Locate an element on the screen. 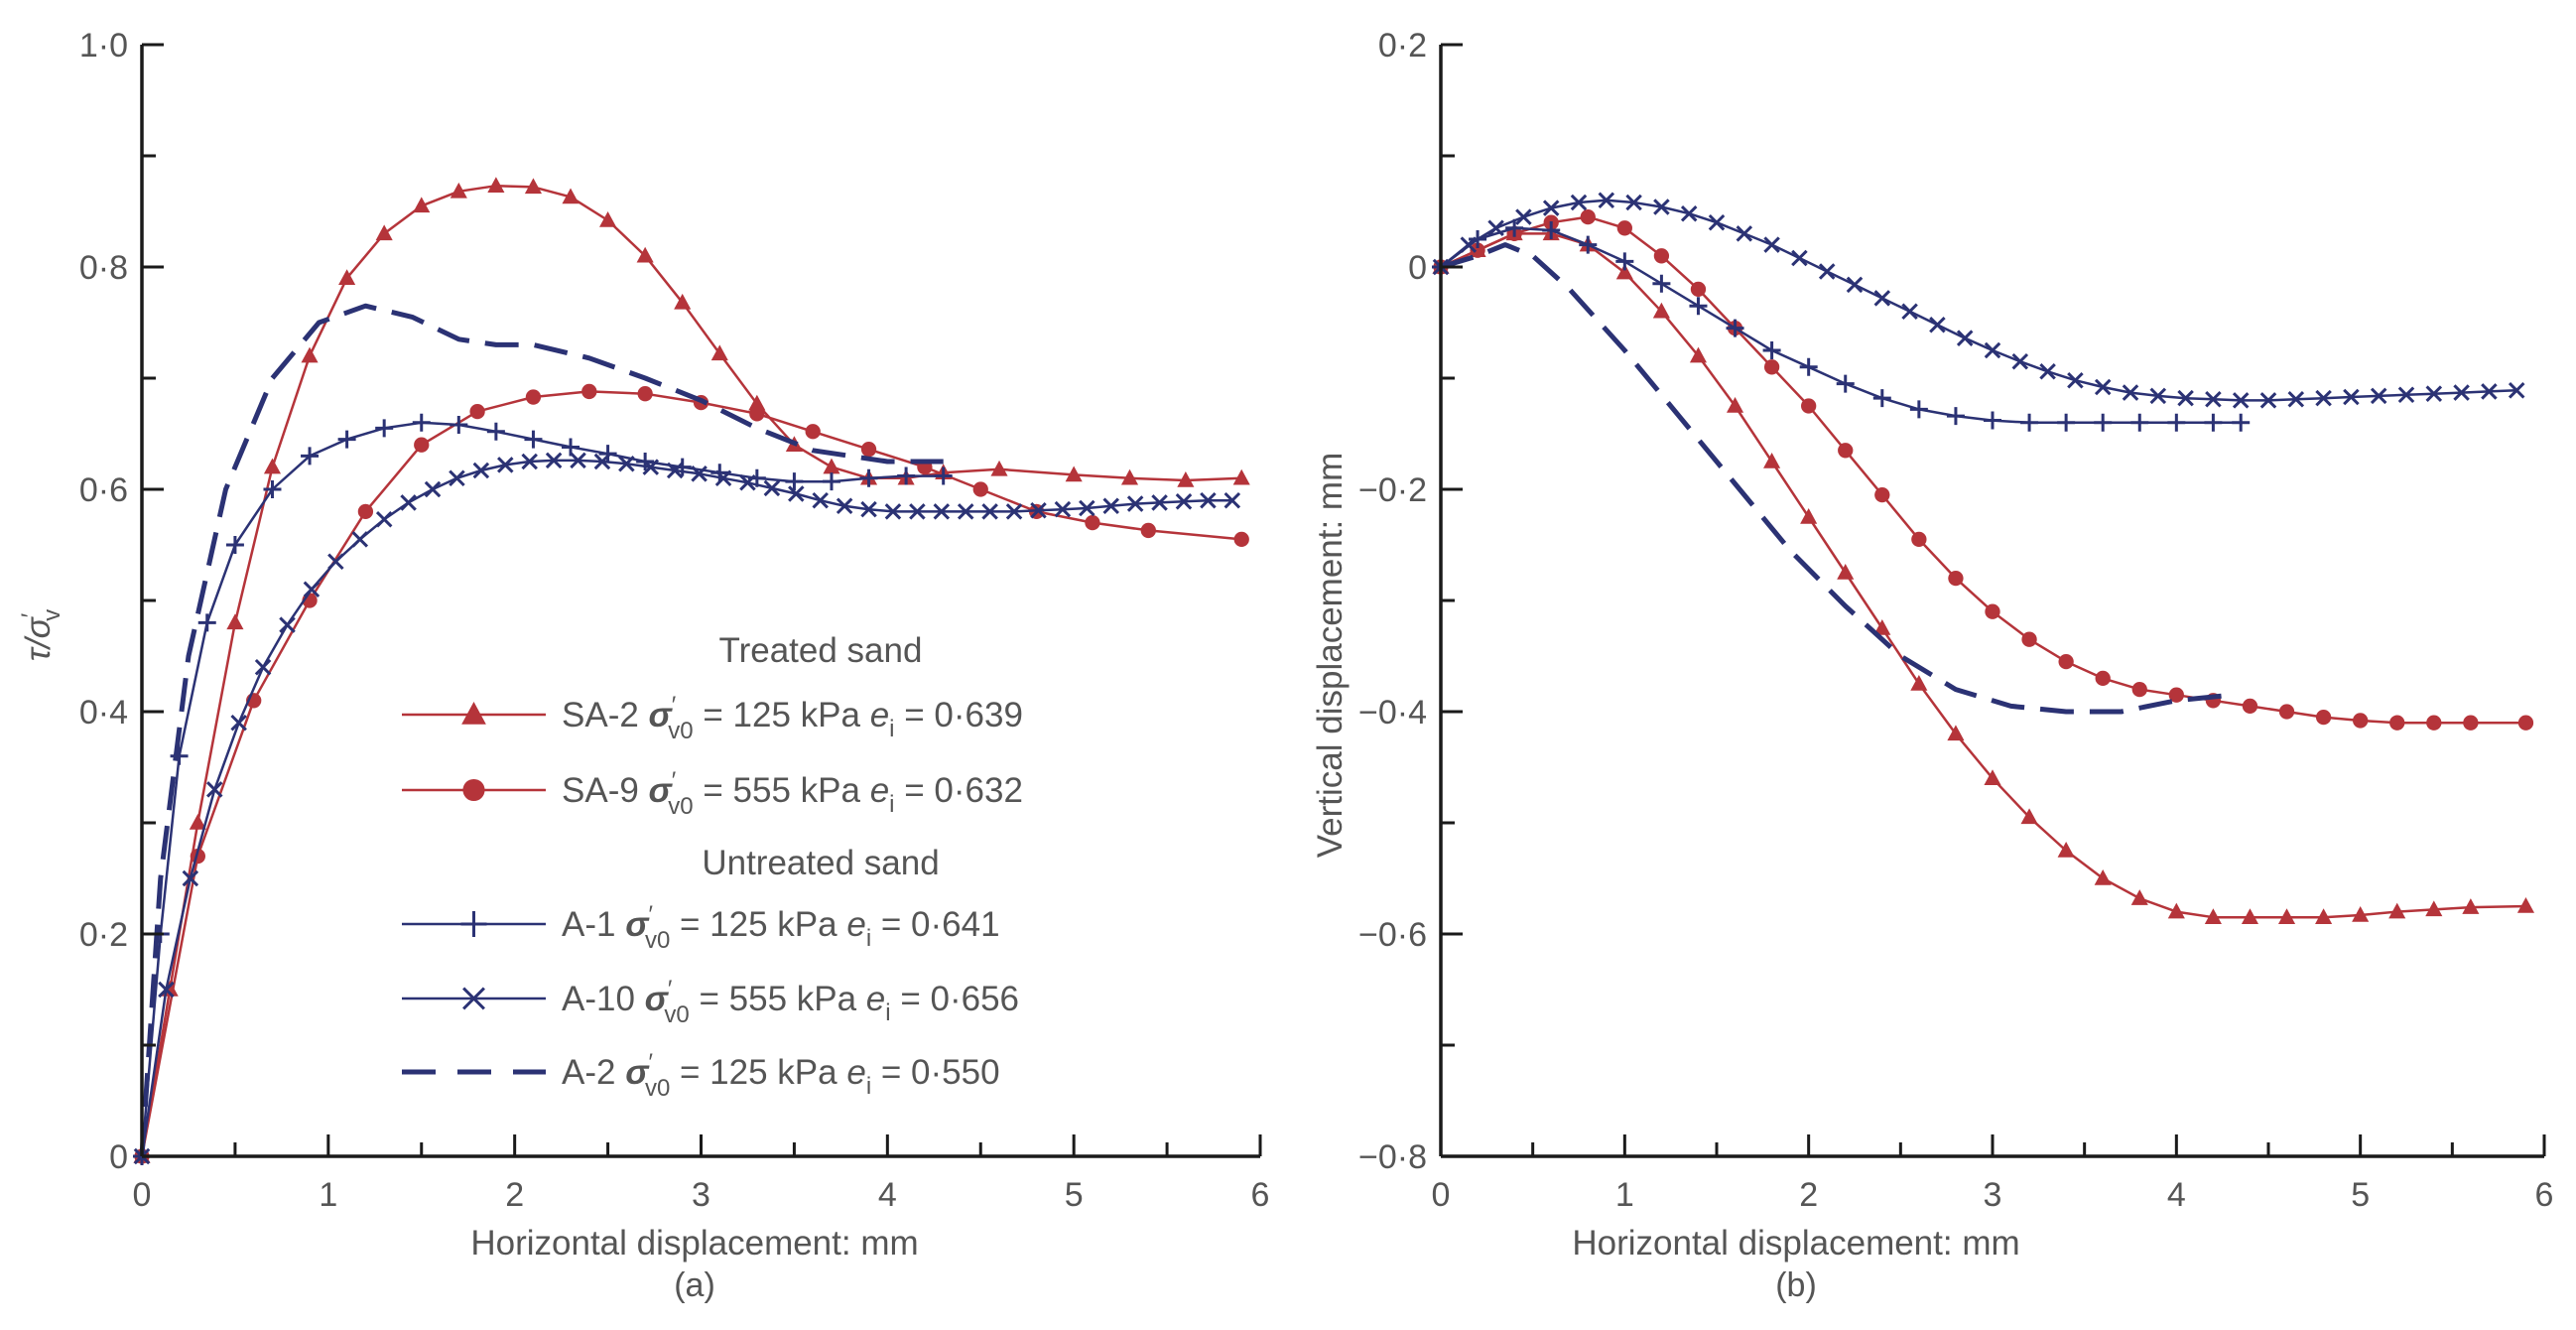  panel-b-a-2-line is located at coordinates (1837, 478).